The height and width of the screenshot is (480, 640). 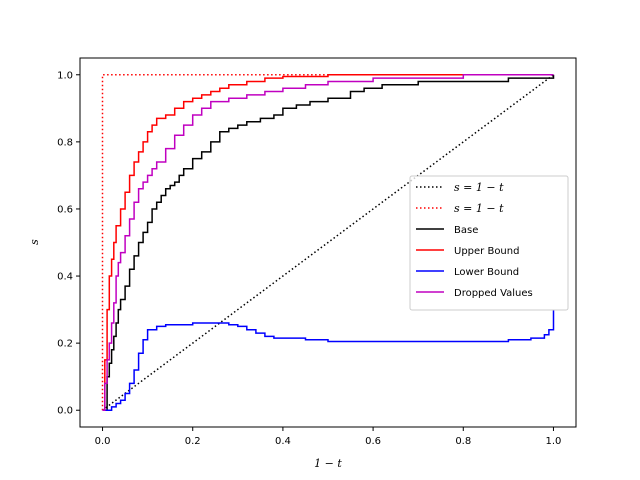 What do you see at coordinates (493, 293) in the screenshot?
I see `legend-label-5: Dropped Values` at bounding box center [493, 293].